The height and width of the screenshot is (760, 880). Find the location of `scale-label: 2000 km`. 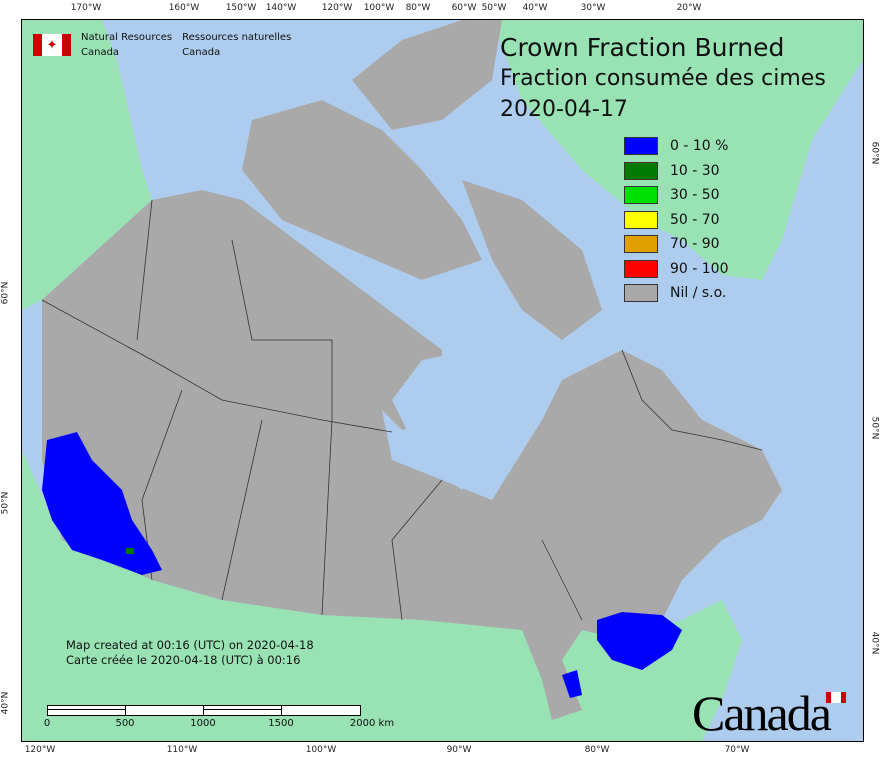

scale-label: 2000 km is located at coordinates (372, 723).